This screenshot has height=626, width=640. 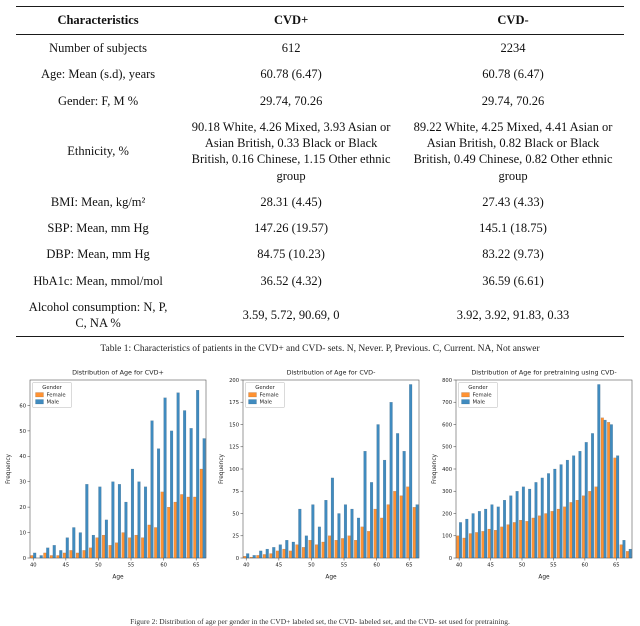 What do you see at coordinates (553, 566) in the screenshot?
I see `x-tick-label: 55` at bounding box center [553, 566].